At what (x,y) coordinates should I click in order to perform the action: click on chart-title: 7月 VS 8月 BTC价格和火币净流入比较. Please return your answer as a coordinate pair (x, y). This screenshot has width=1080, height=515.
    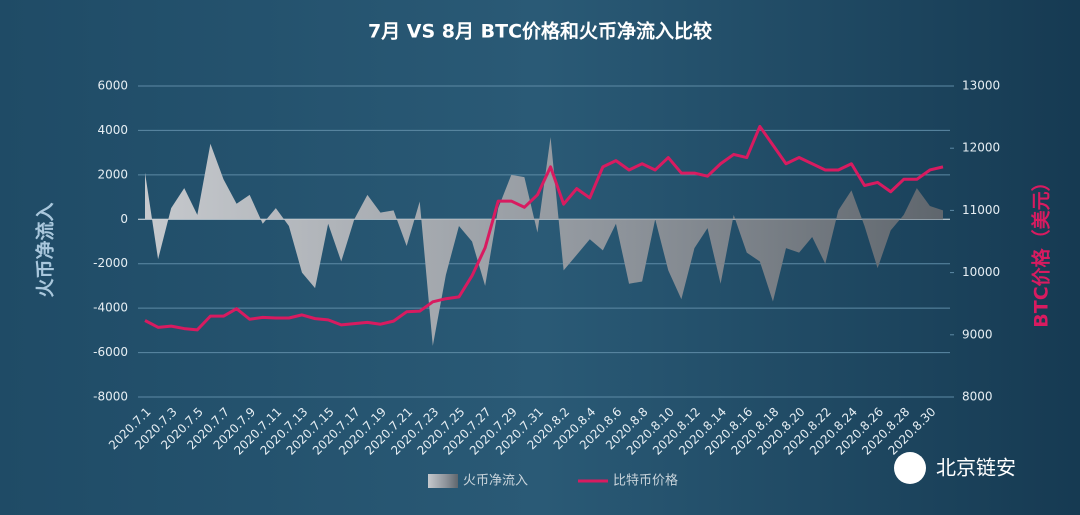
    Looking at the image, I should click on (540, 31).